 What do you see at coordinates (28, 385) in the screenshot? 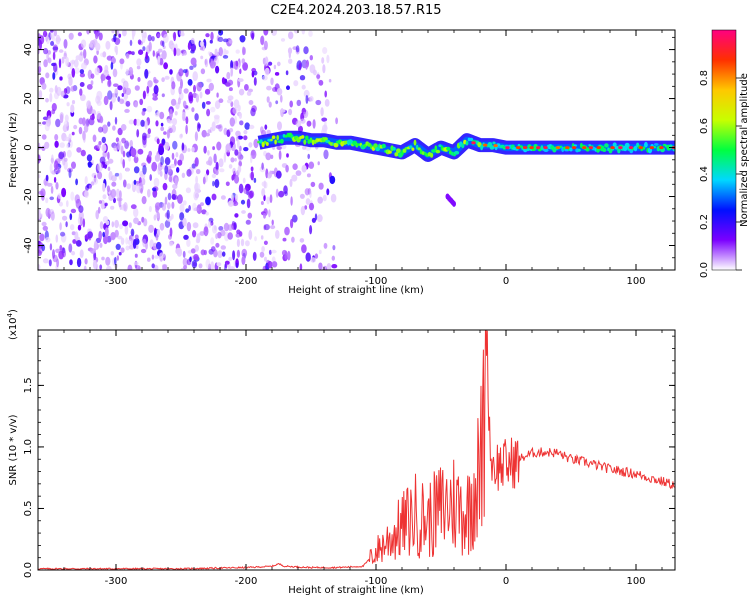
I see `y-tick-label: 1.5` at bounding box center [28, 385].